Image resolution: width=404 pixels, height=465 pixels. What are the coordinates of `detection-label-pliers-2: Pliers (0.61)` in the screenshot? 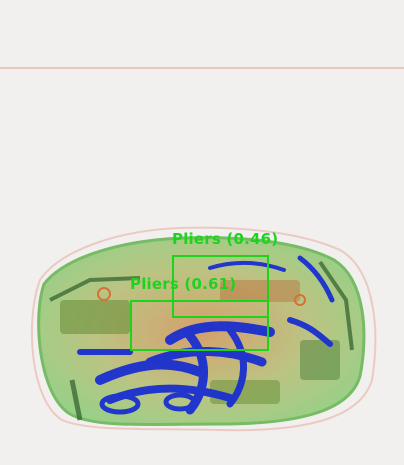 It's located at (183, 284).